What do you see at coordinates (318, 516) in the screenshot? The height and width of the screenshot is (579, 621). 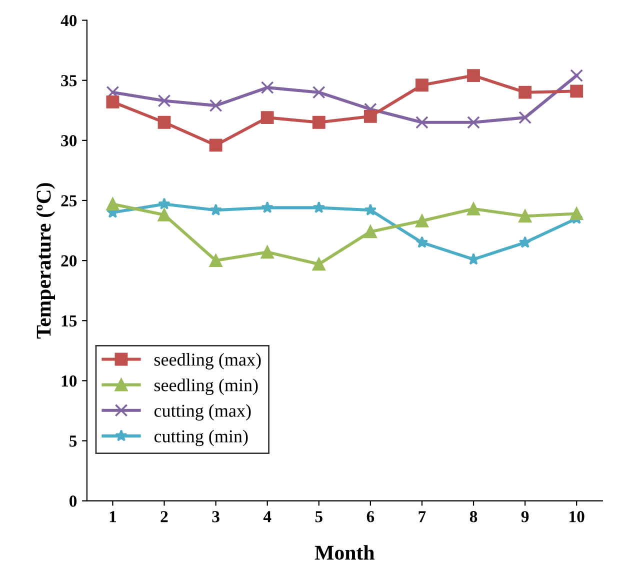 I see `x-tick-label: 5` at bounding box center [318, 516].